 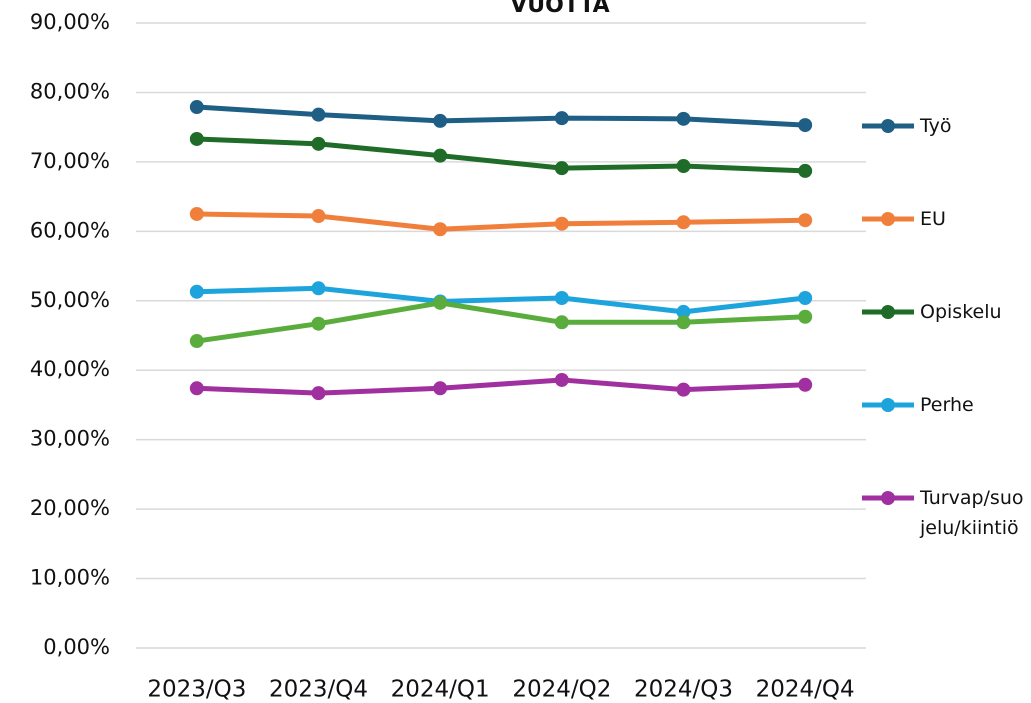 What do you see at coordinates (70, 161) in the screenshot?
I see `y-tick-label: 70,00%` at bounding box center [70, 161].